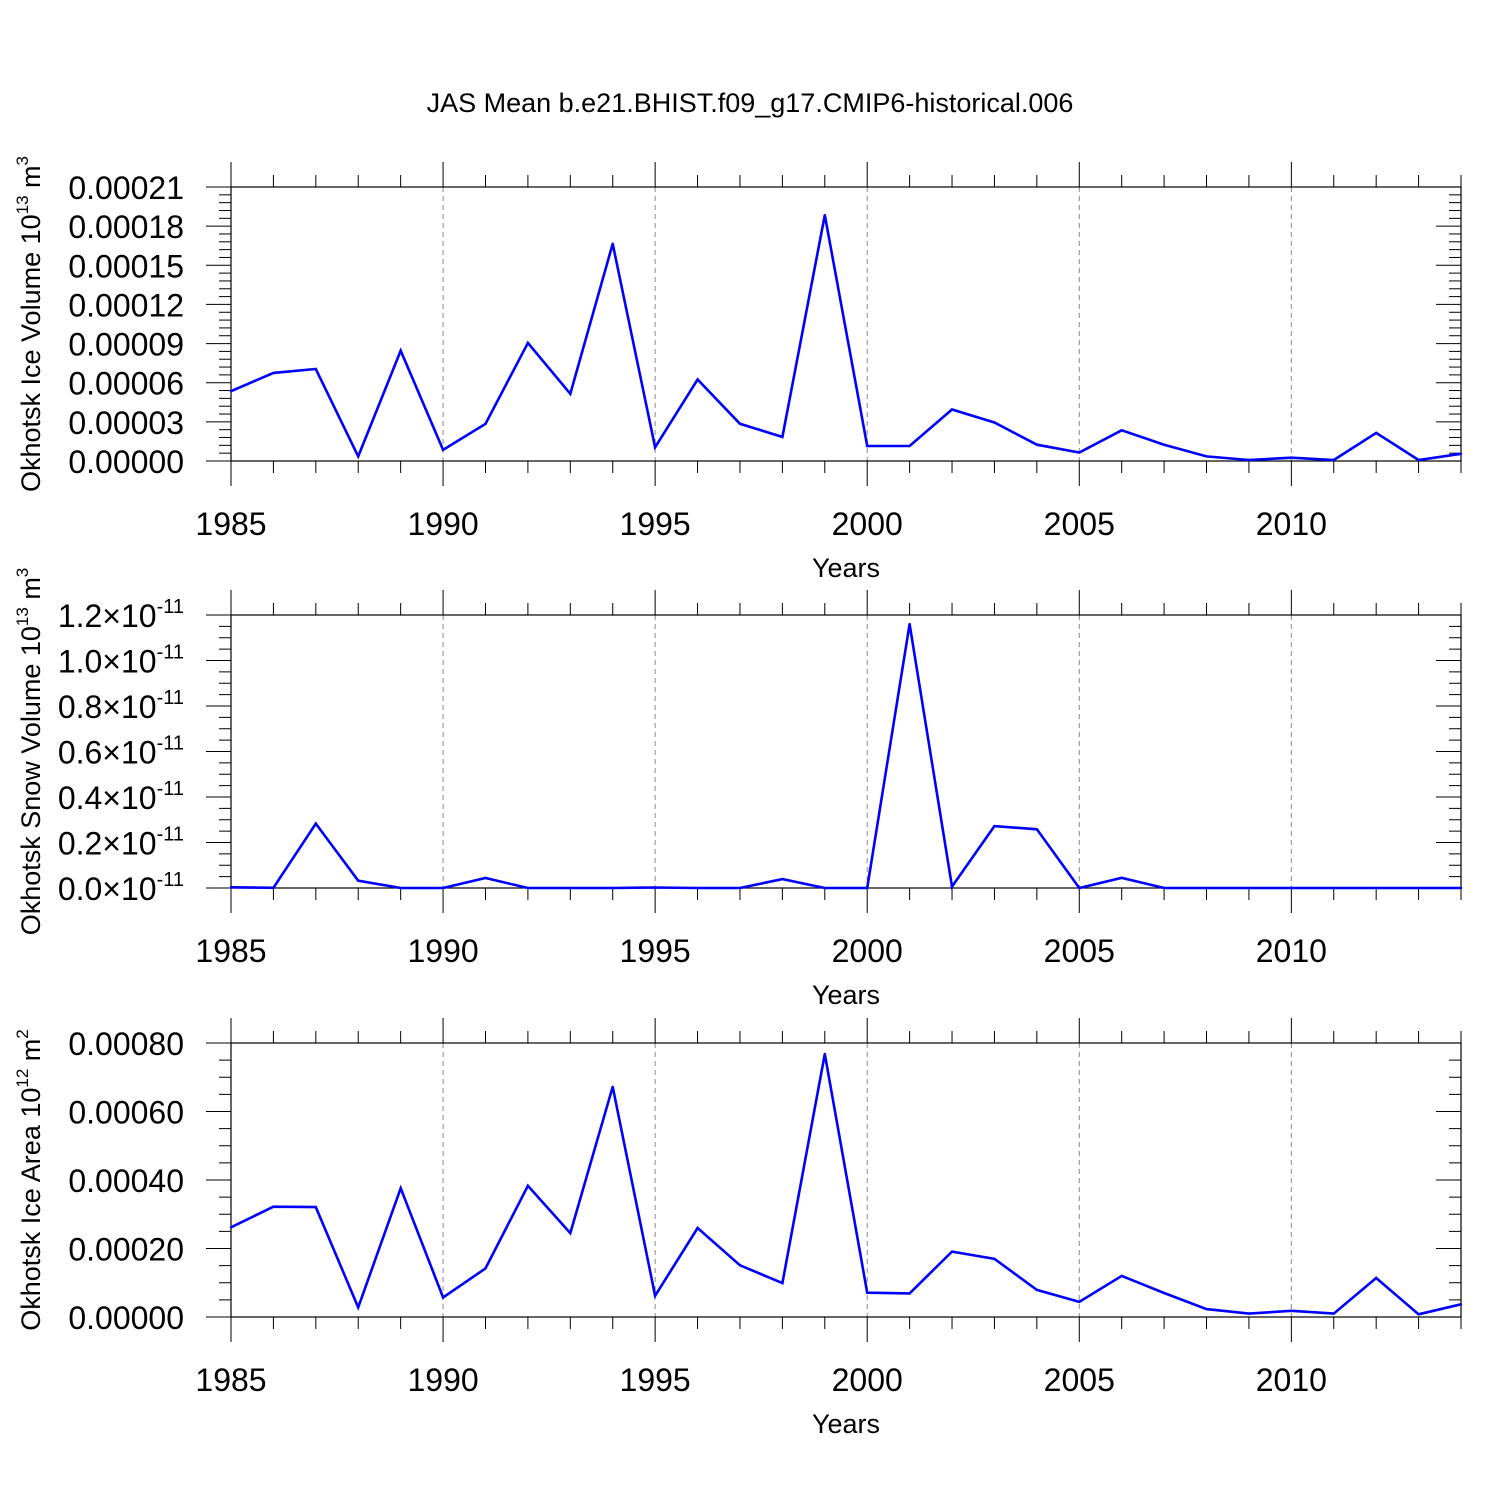  Describe the element at coordinates (126, 1113) in the screenshot. I see `y-tick-value: 0.00060` at that location.